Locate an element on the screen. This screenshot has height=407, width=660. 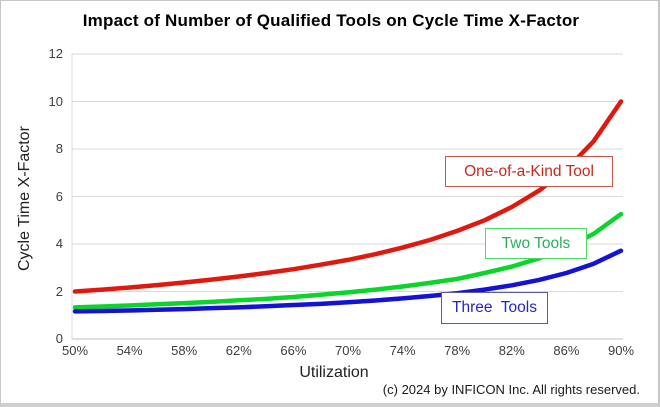
series-label-box-two-tools: Two Tools is located at coordinates (536, 243).